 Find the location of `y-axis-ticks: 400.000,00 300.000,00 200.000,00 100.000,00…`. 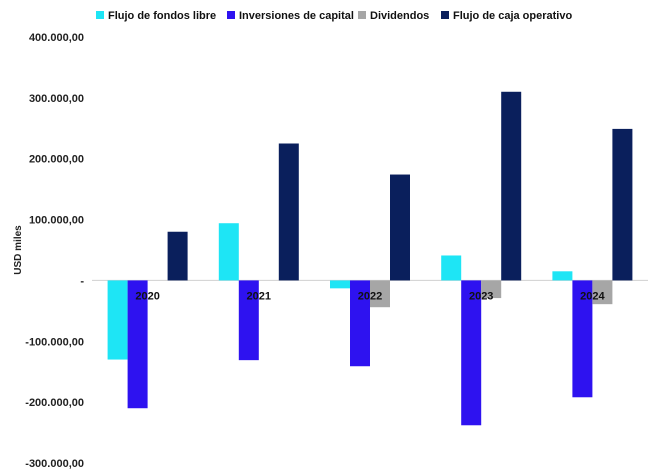

y-axis-ticks: 400.000,00 300.000,00 200.000,00 100.000,00… is located at coordinates (54, 251).